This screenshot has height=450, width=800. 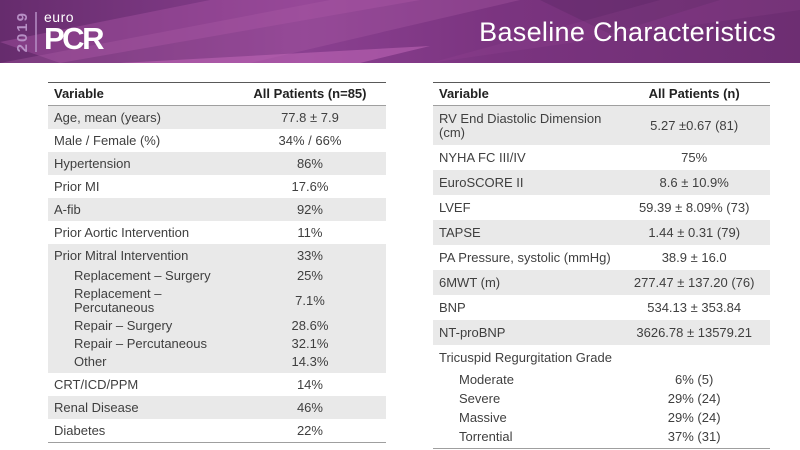 What do you see at coordinates (464, 93) in the screenshot?
I see `column-header-variable: Variable` at bounding box center [464, 93].